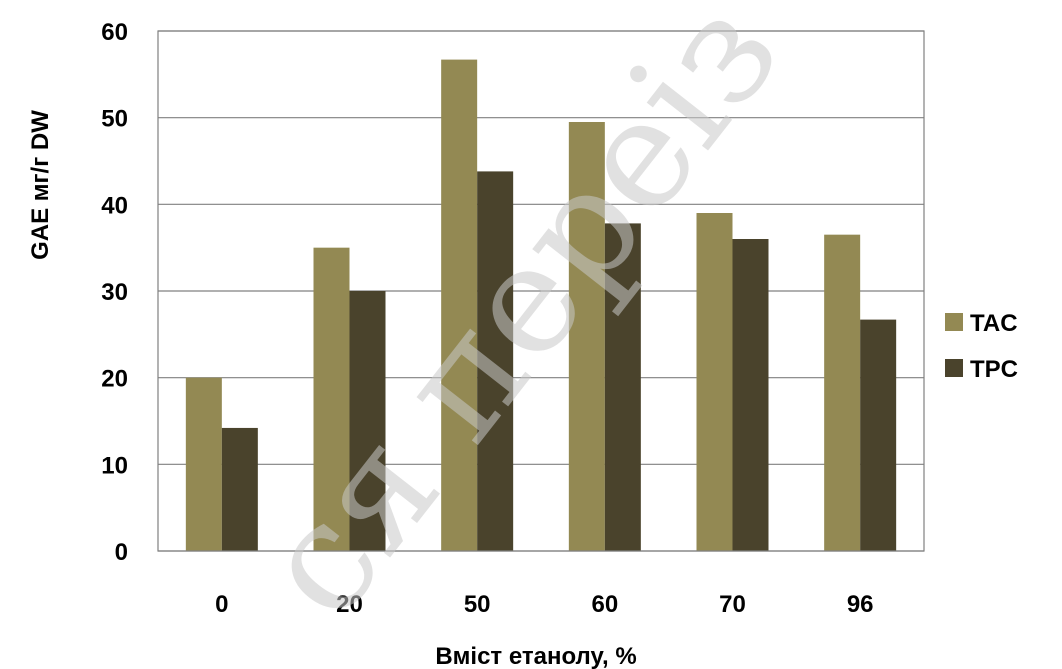 This screenshot has width=1062, height=669. I want to click on y-tick-label: 40, so click(114, 205).